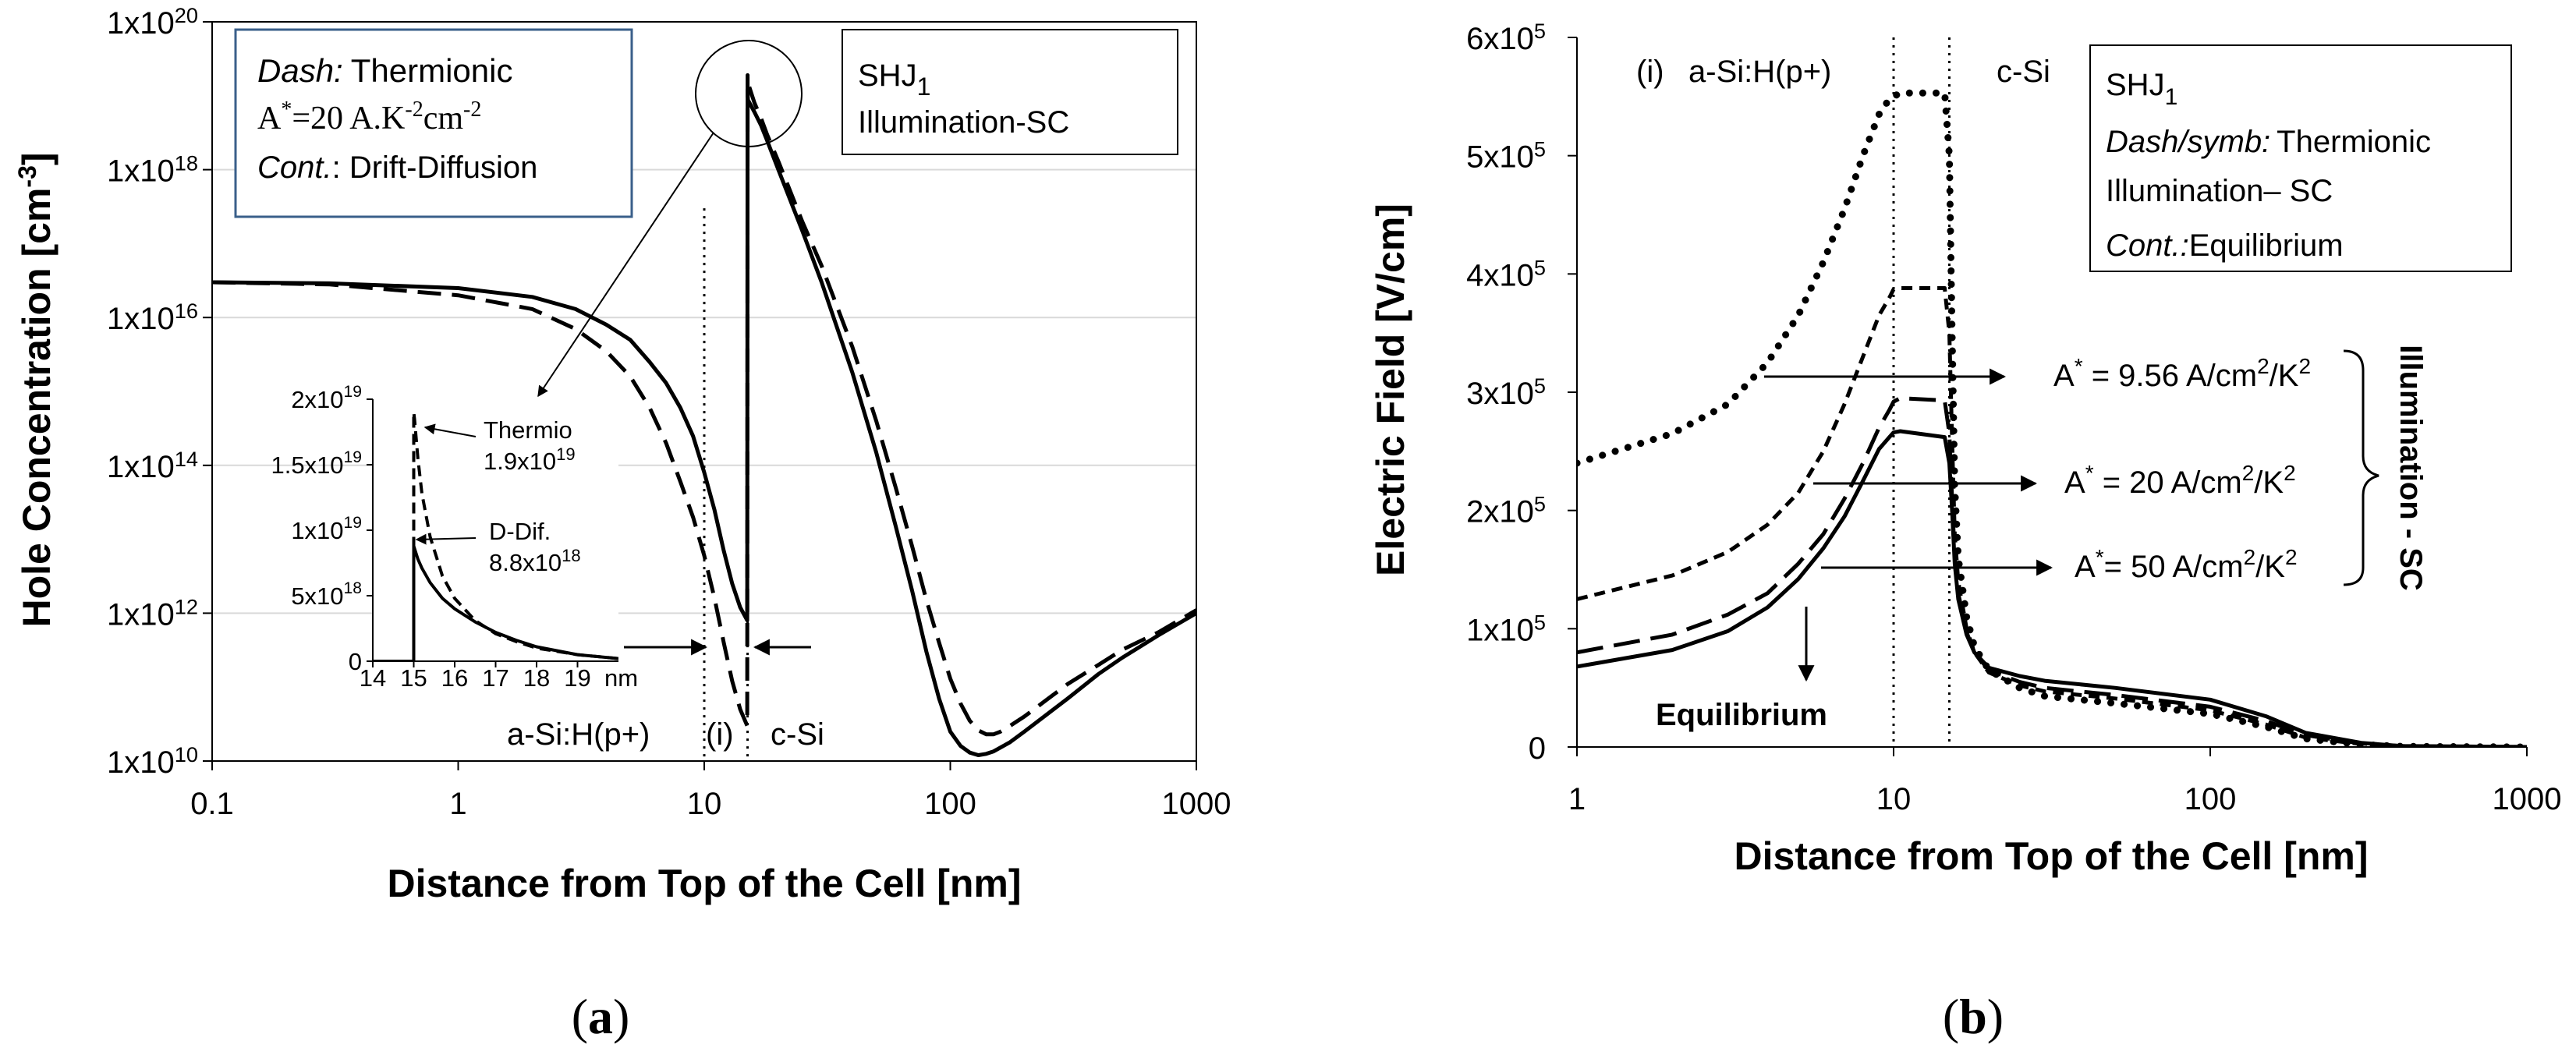 The width and height of the screenshot is (2576, 1062). I want to click on chart-b-ytick-label: 5x10⁵, so click(1506, 156).